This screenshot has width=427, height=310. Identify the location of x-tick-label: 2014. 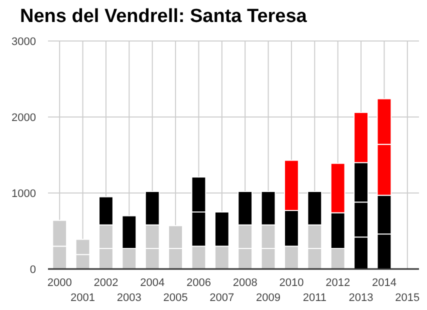
(384, 283).